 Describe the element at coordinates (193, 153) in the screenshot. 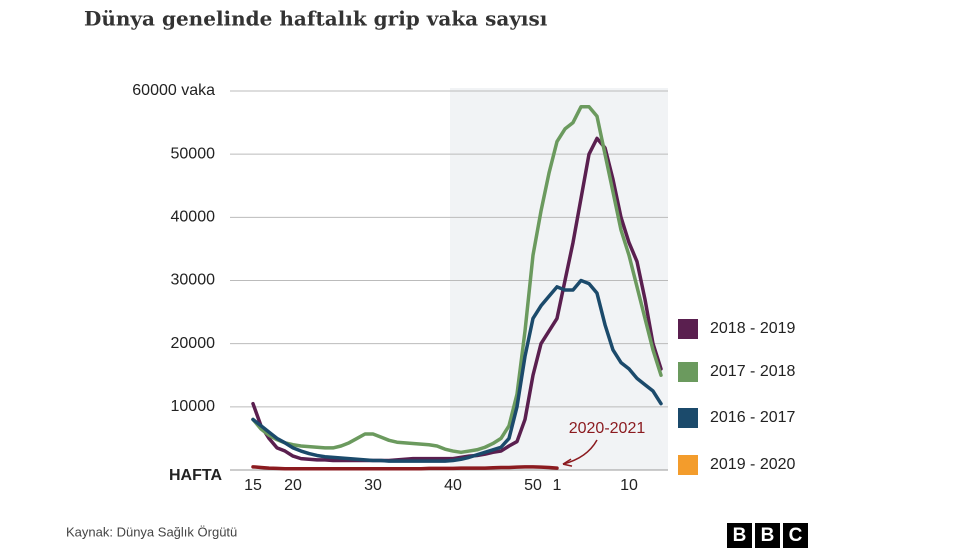

I see `y-tick-label: 50000` at that location.